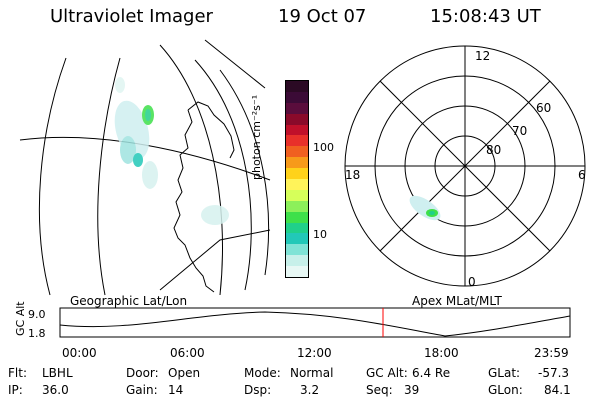 The image size is (600, 400). What do you see at coordinates (431, 373) in the screenshot?
I see `gcalt-value: 6.4 Re` at bounding box center [431, 373].